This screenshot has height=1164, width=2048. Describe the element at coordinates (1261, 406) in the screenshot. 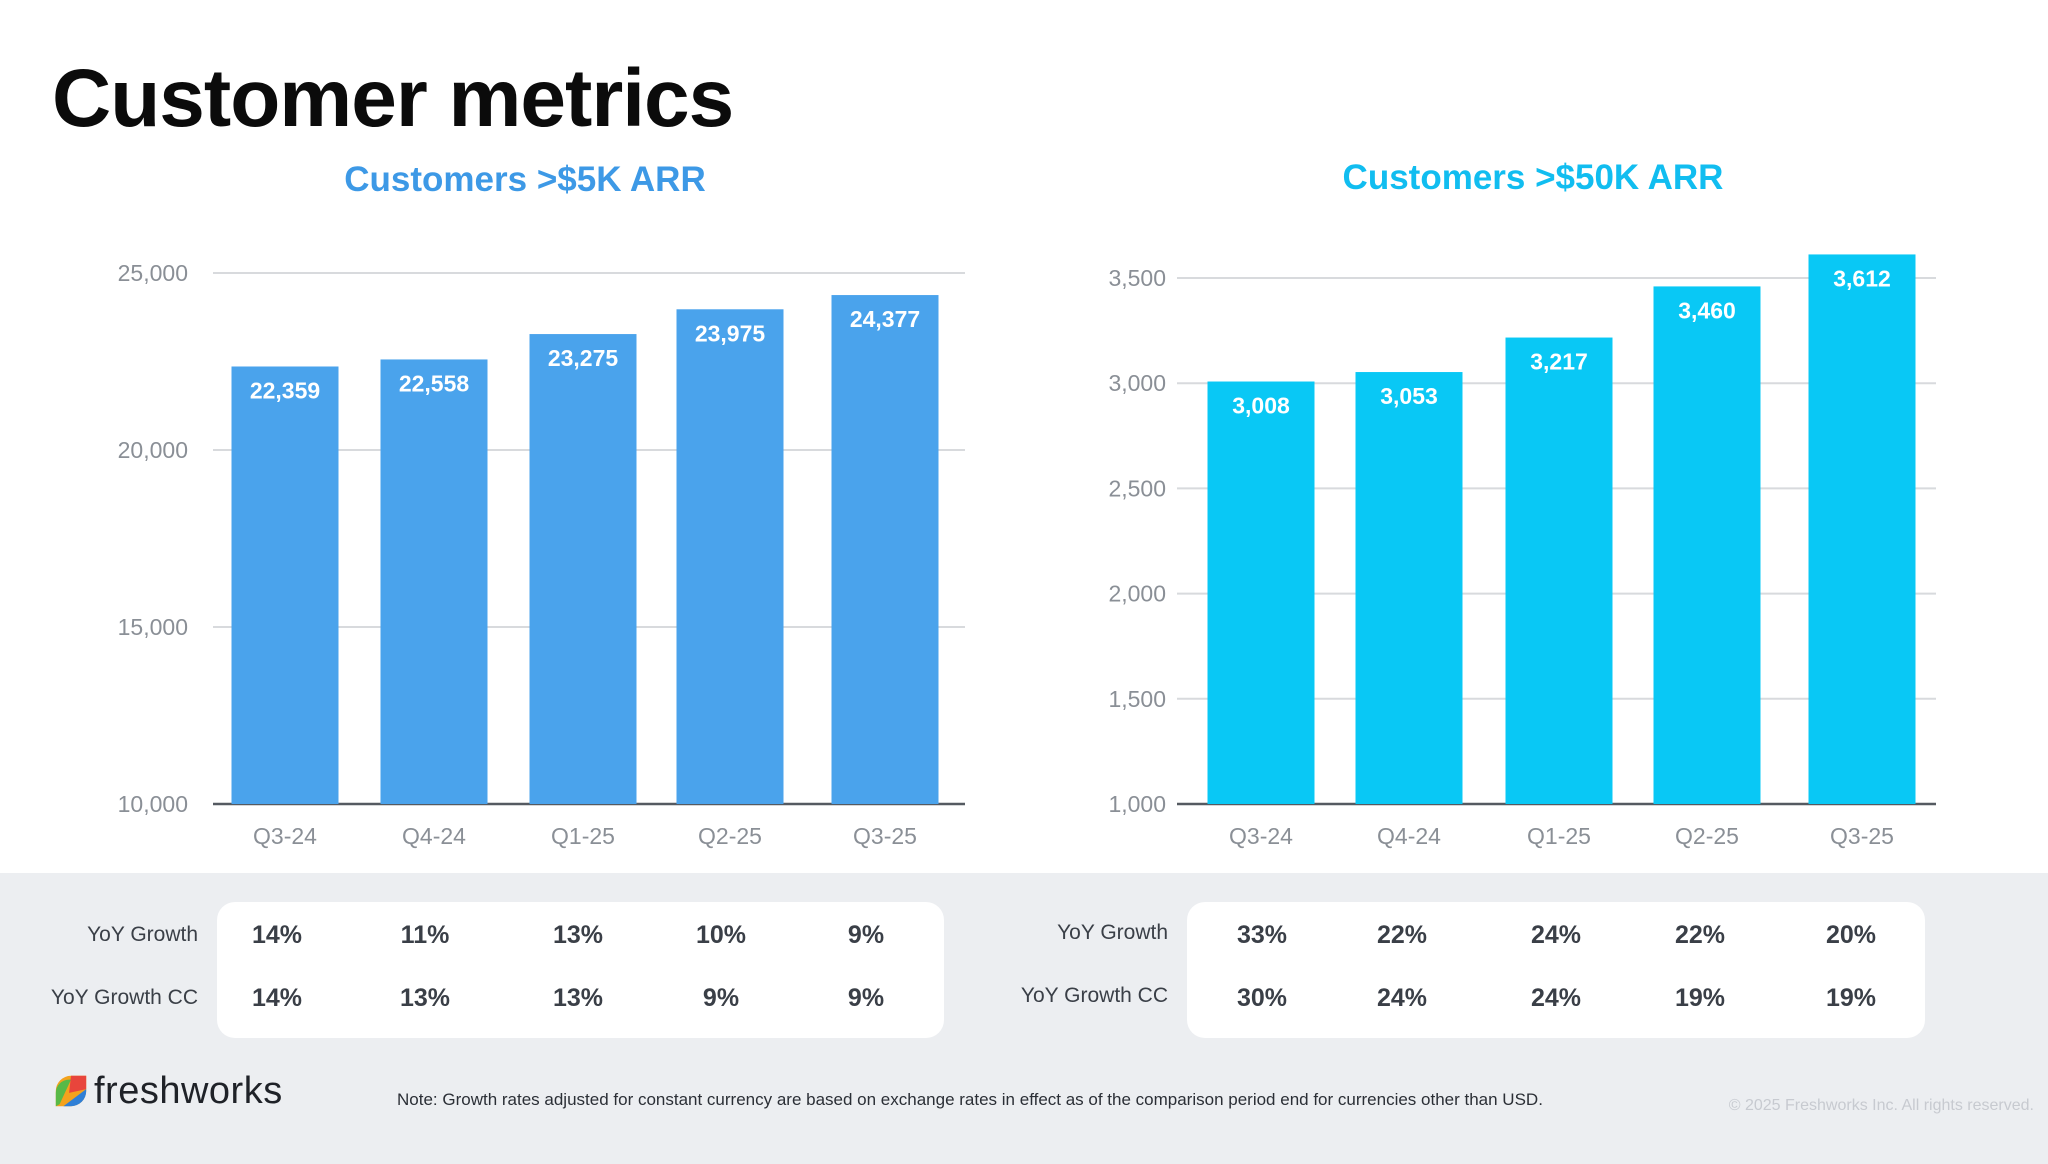

I see `bar-value-label-right-0: 3,008` at that location.